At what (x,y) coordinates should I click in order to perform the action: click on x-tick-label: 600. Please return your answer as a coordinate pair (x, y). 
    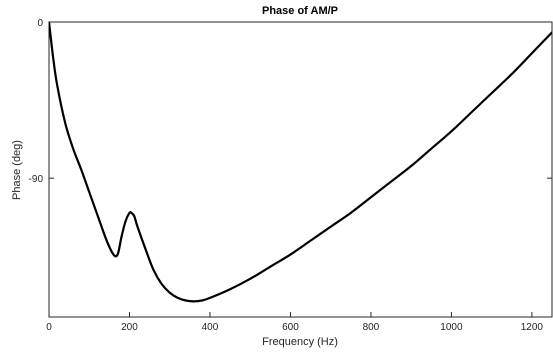
    Looking at the image, I should click on (290, 327).